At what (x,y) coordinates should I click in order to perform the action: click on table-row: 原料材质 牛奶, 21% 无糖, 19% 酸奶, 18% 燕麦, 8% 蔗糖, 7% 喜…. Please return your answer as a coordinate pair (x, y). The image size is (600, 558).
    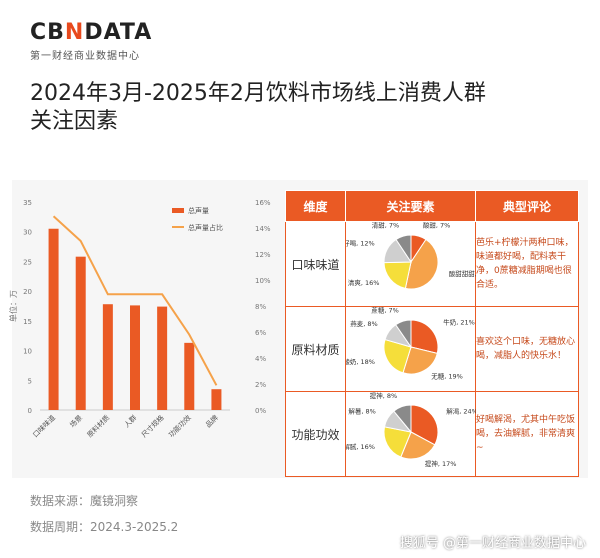
    Looking at the image, I should click on (432, 349).